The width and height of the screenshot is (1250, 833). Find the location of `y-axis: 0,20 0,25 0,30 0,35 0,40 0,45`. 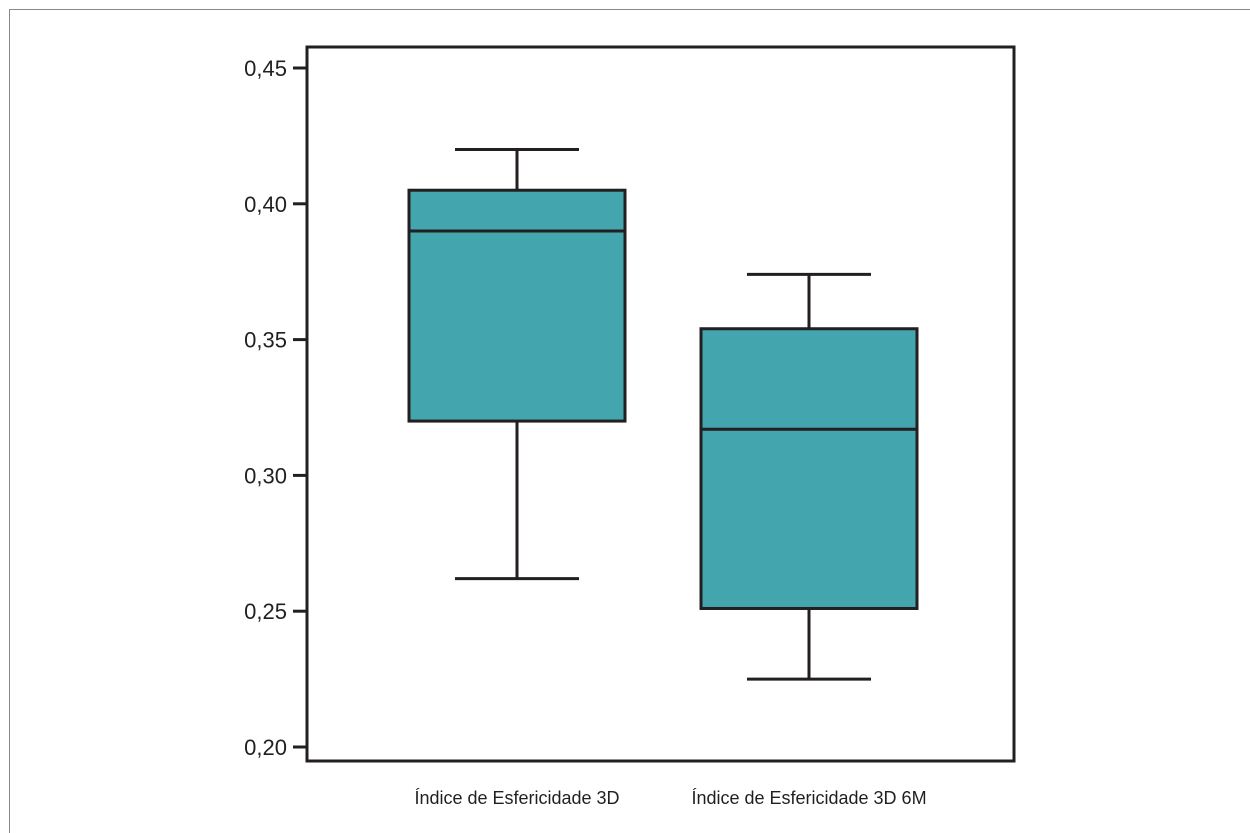

y-axis: 0,20 0,25 0,30 0,35 0,40 0,45 is located at coordinates (275, 408).